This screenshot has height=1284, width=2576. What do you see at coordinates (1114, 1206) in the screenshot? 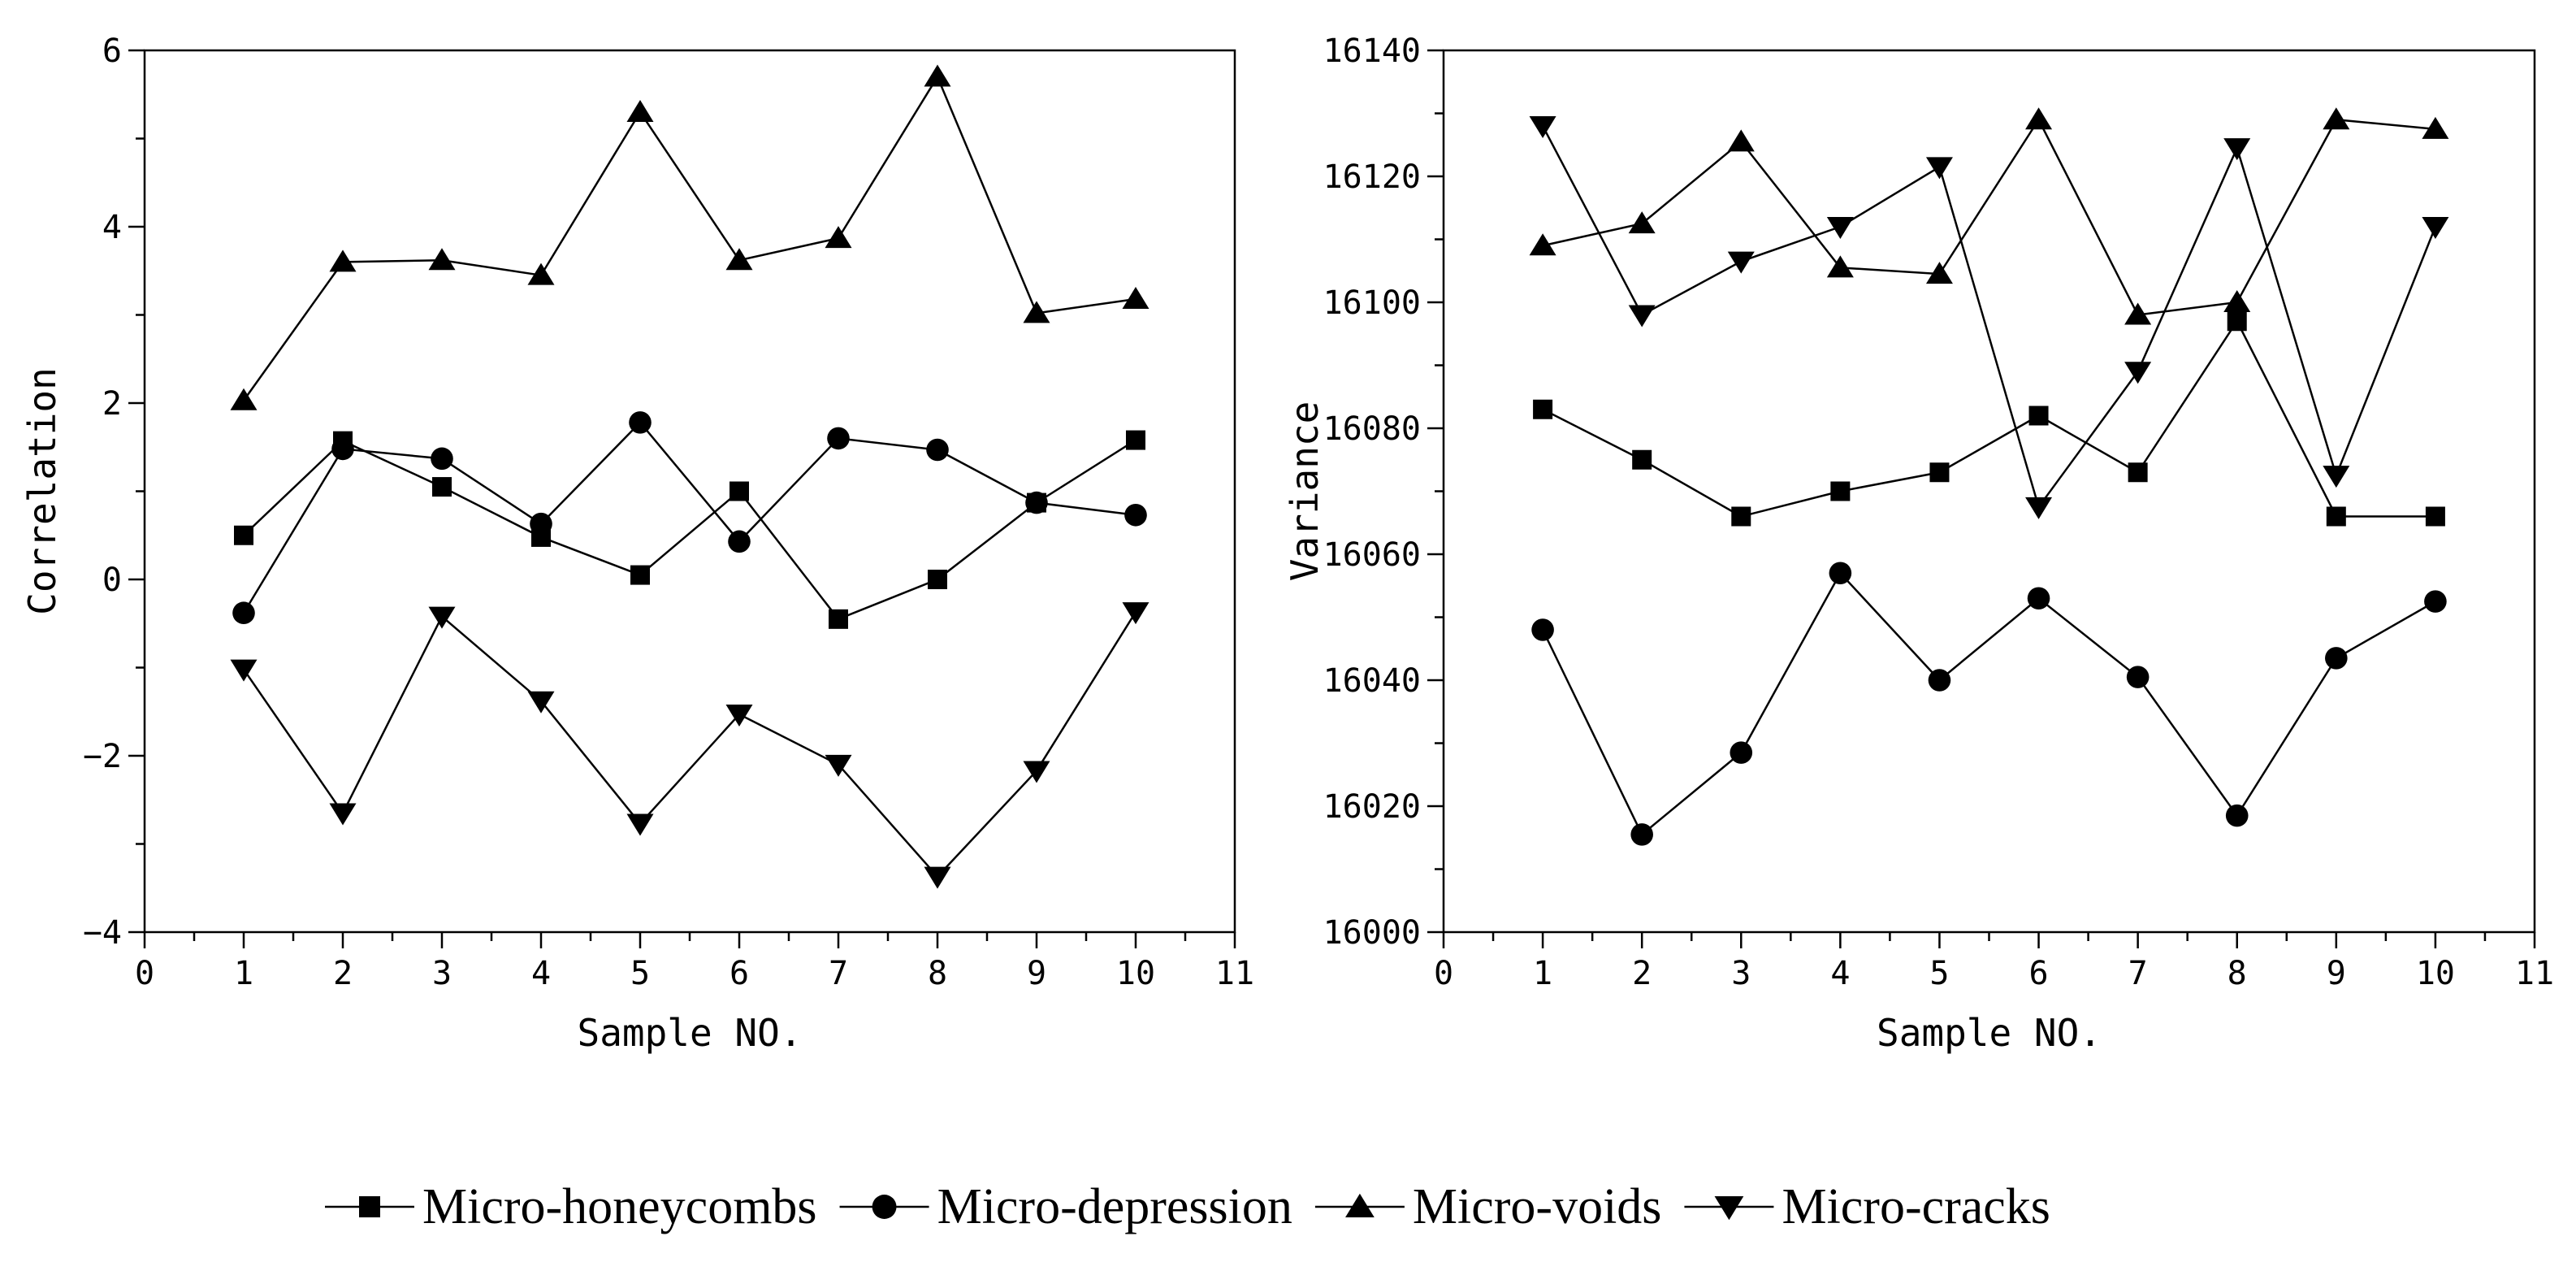
I see `legend-label: Micro-depression` at bounding box center [1114, 1206].